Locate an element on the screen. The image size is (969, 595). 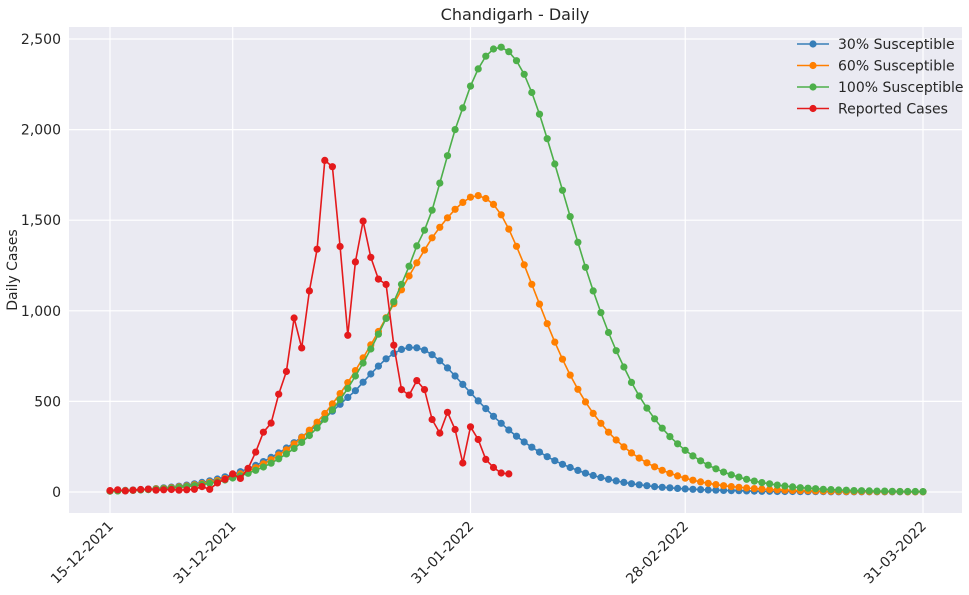
legend-item: Reported Cases is located at coordinates (872, 110).